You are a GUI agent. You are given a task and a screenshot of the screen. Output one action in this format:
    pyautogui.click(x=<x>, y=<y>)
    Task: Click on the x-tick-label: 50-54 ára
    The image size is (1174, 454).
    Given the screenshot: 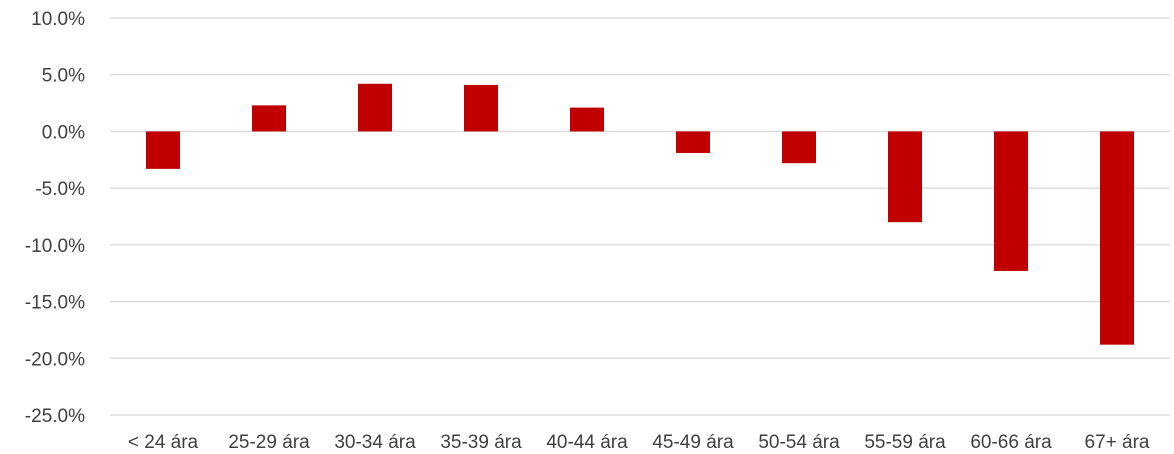 What is the action you would take?
    pyautogui.click(x=799, y=442)
    